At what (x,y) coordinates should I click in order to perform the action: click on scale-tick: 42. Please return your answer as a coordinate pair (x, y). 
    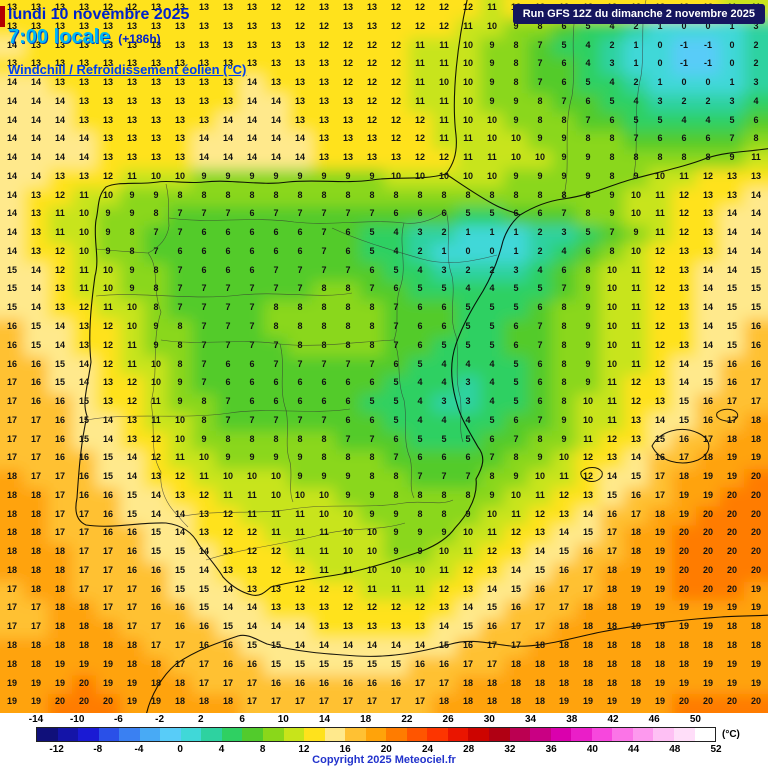
    Looking at the image, I should click on (613, 719).